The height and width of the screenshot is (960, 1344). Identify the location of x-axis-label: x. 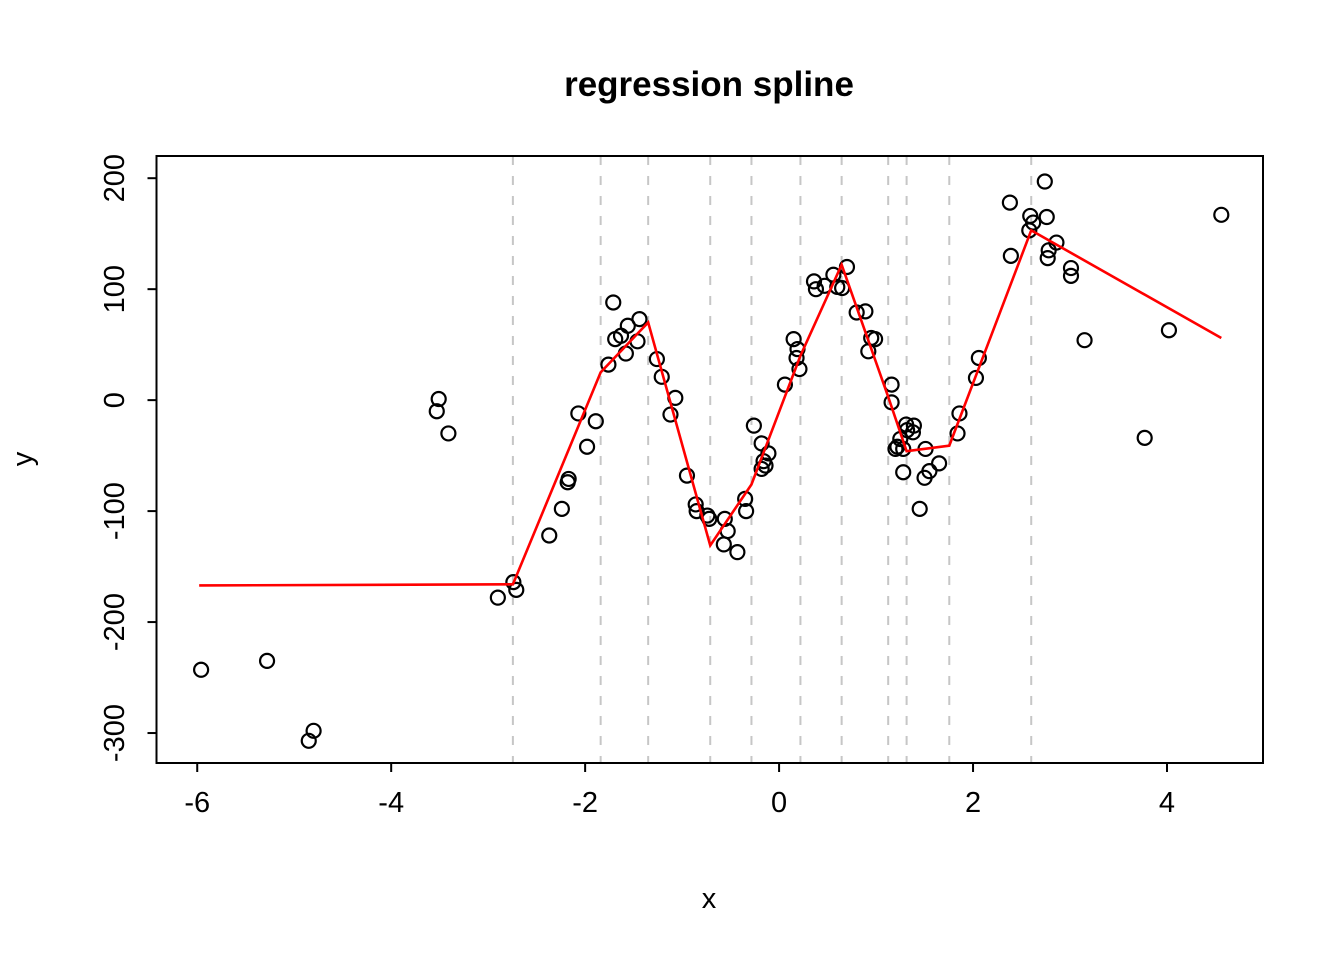
(709, 899).